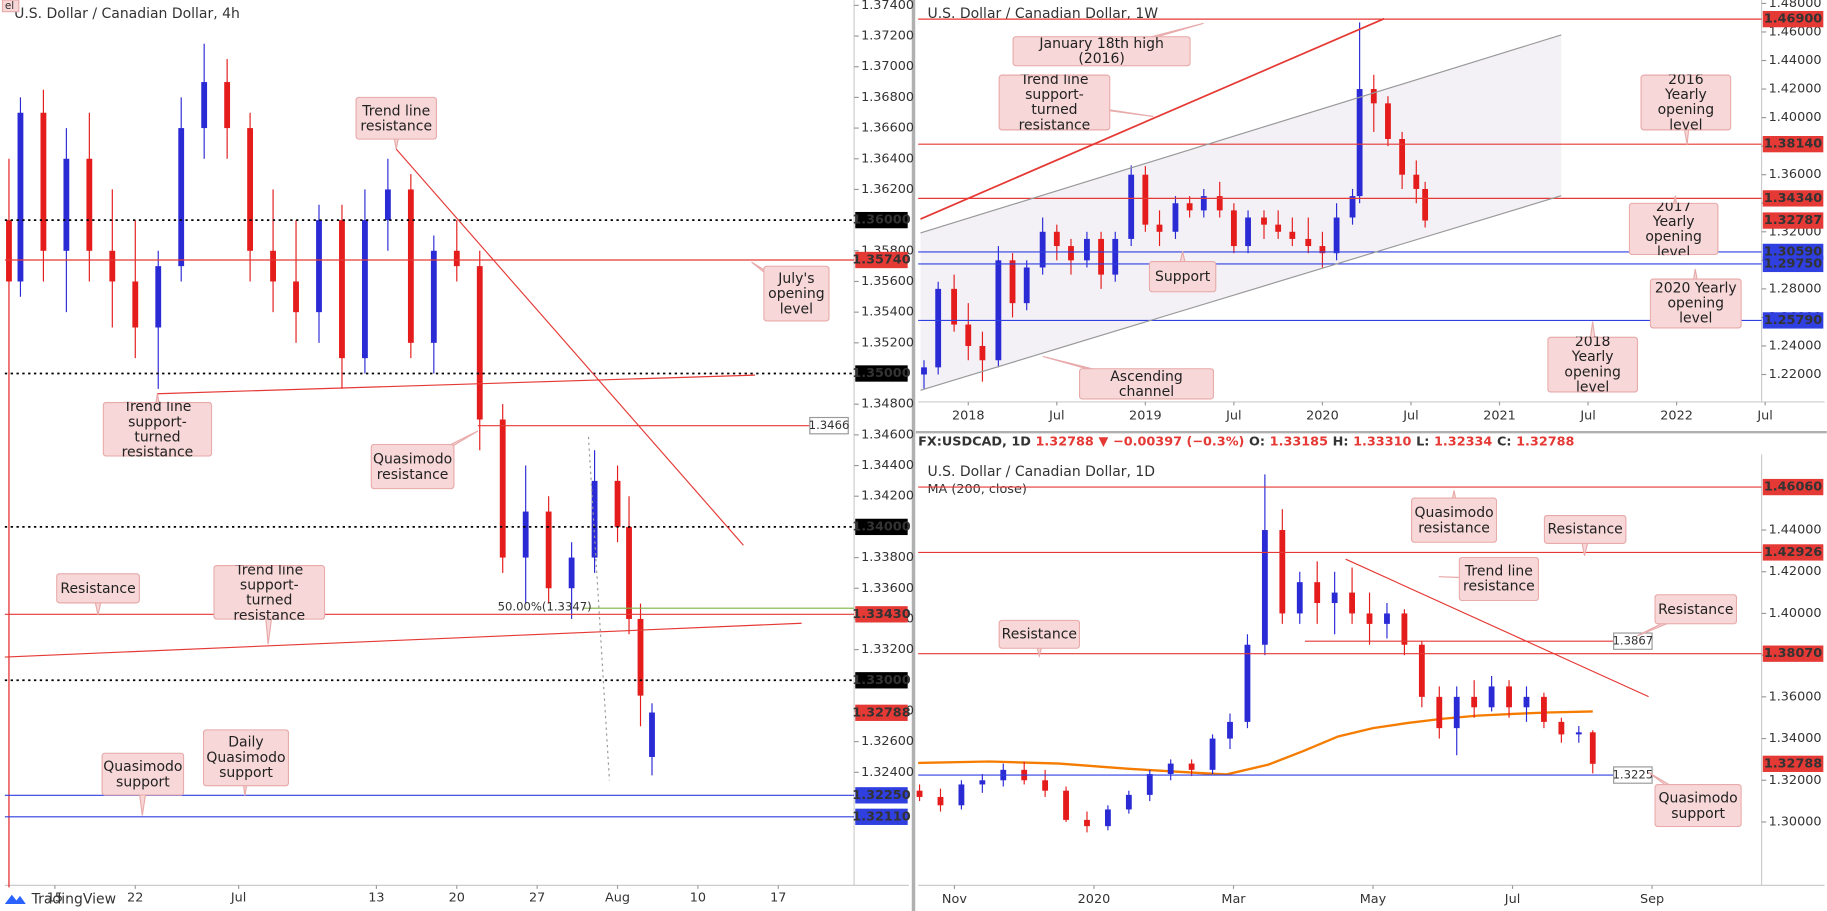 The height and width of the screenshot is (911, 1827). I want to click on callout-text: July's opening level, so click(796, 293).